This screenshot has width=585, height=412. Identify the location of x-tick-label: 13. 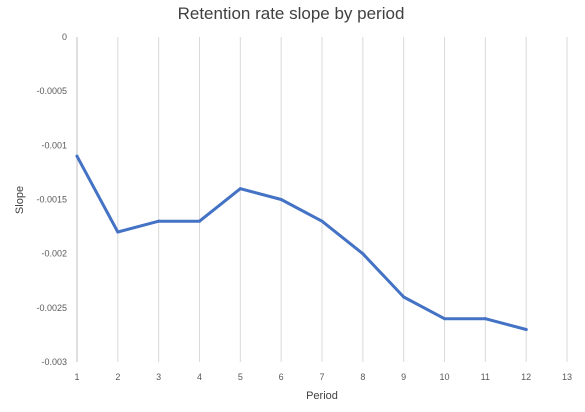
(567, 377).